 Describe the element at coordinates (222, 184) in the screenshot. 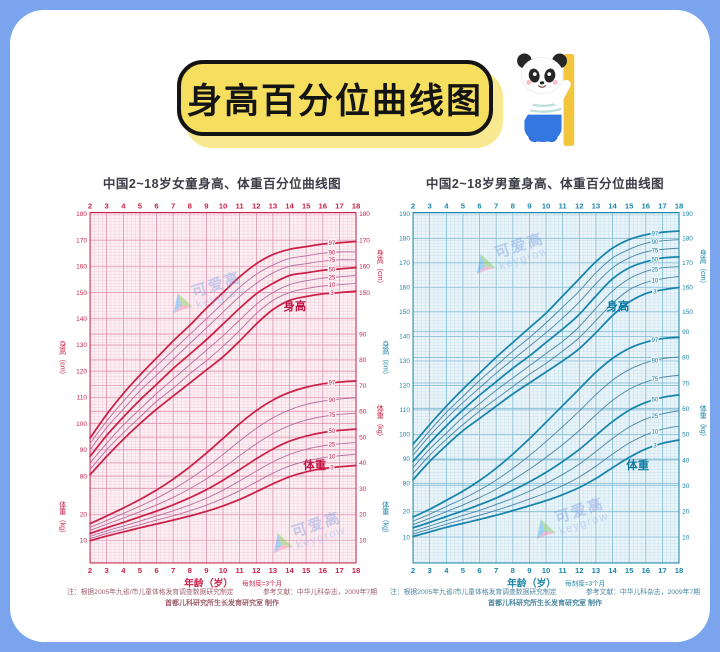

I see `girls-chart-title: 中国2~18岁女童身高、体重百分位曲线图` at that location.